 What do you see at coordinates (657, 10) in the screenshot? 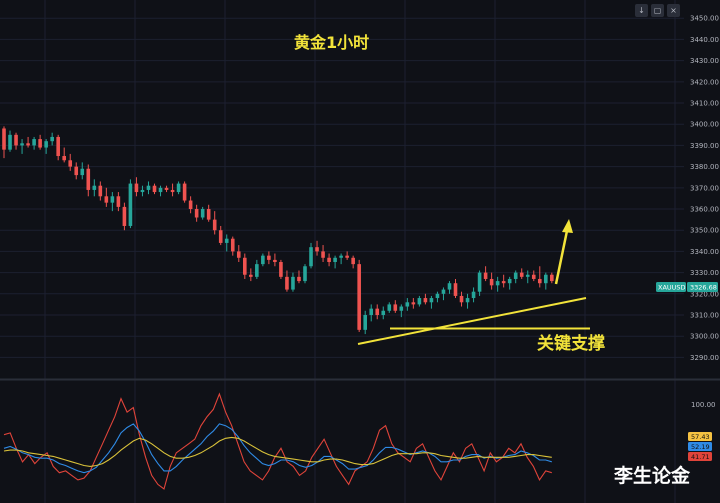
I see `maximize-button: ▢` at bounding box center [657, 10].